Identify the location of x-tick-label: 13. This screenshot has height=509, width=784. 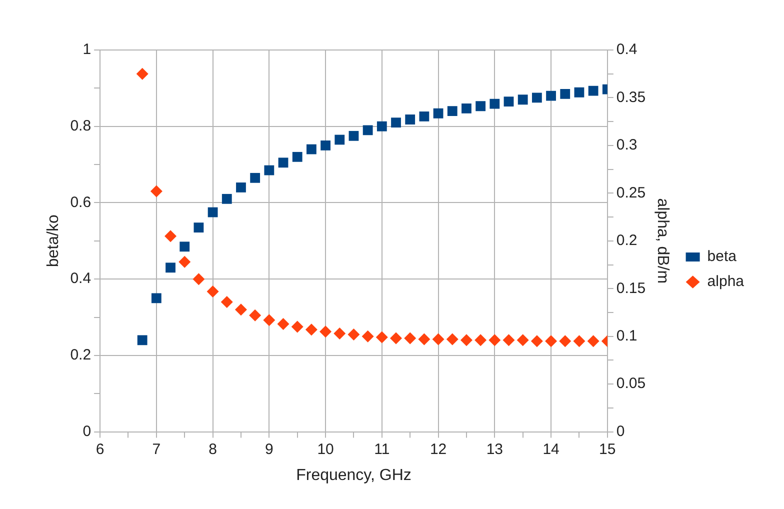
(495, 449).